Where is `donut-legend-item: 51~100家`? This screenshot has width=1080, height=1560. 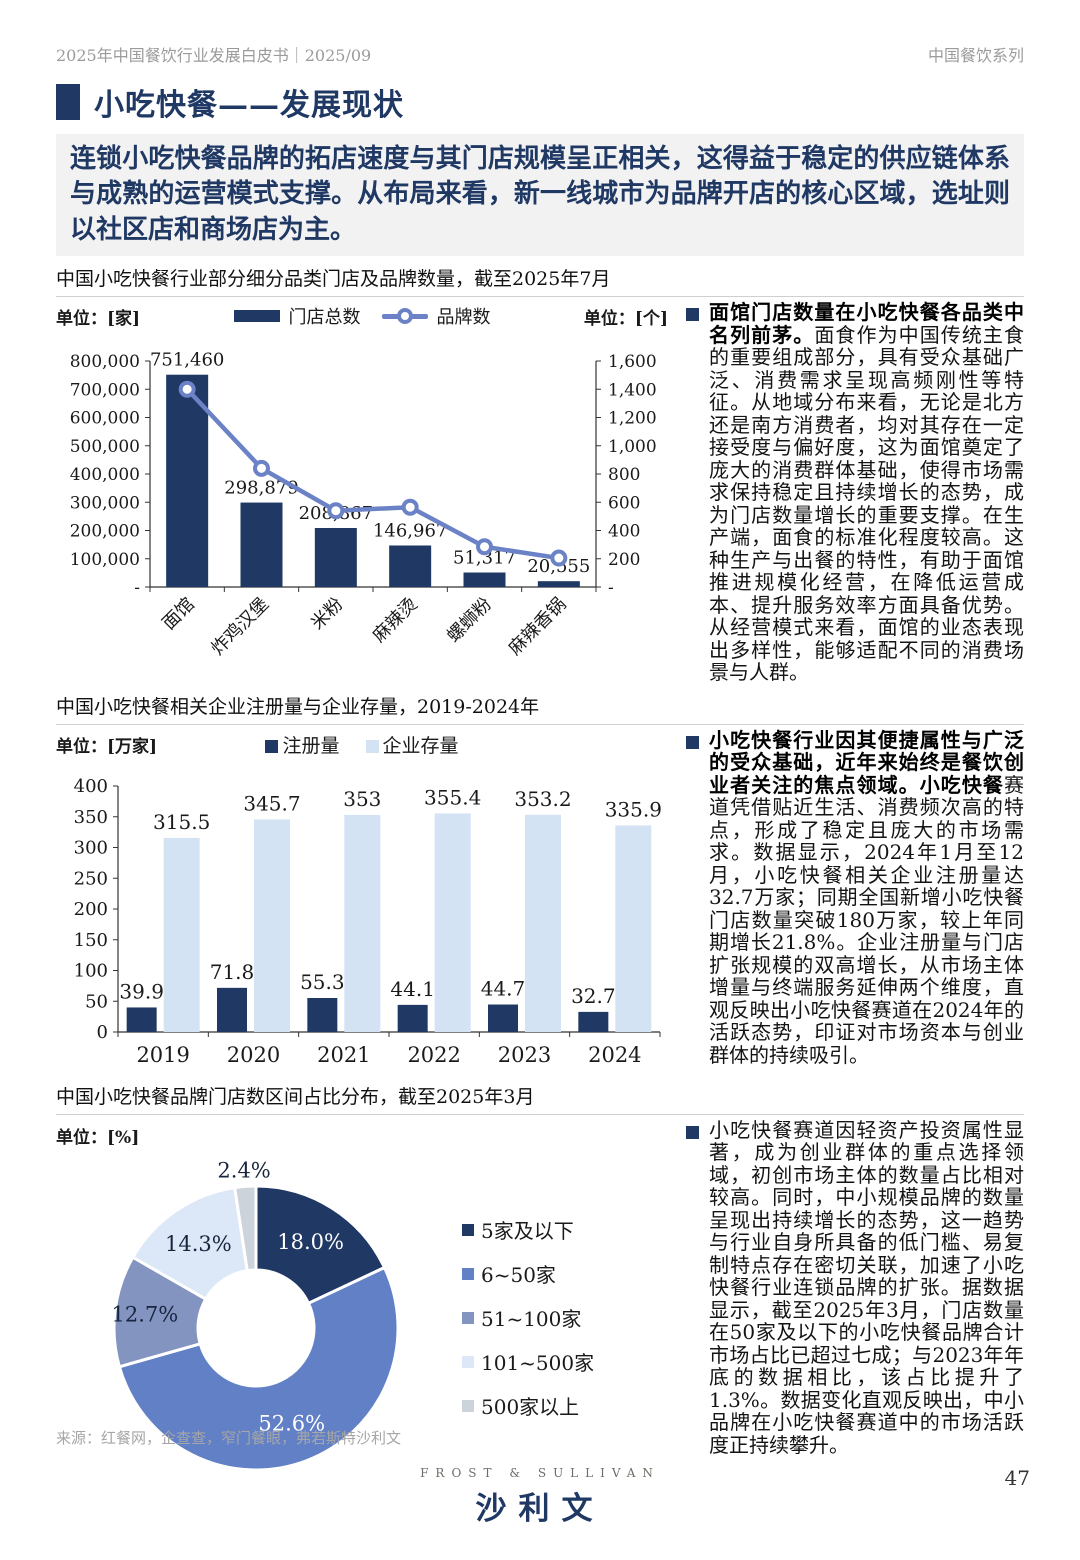
donut-legend-item: 51~100家 is located at coordinates (528, 1317).